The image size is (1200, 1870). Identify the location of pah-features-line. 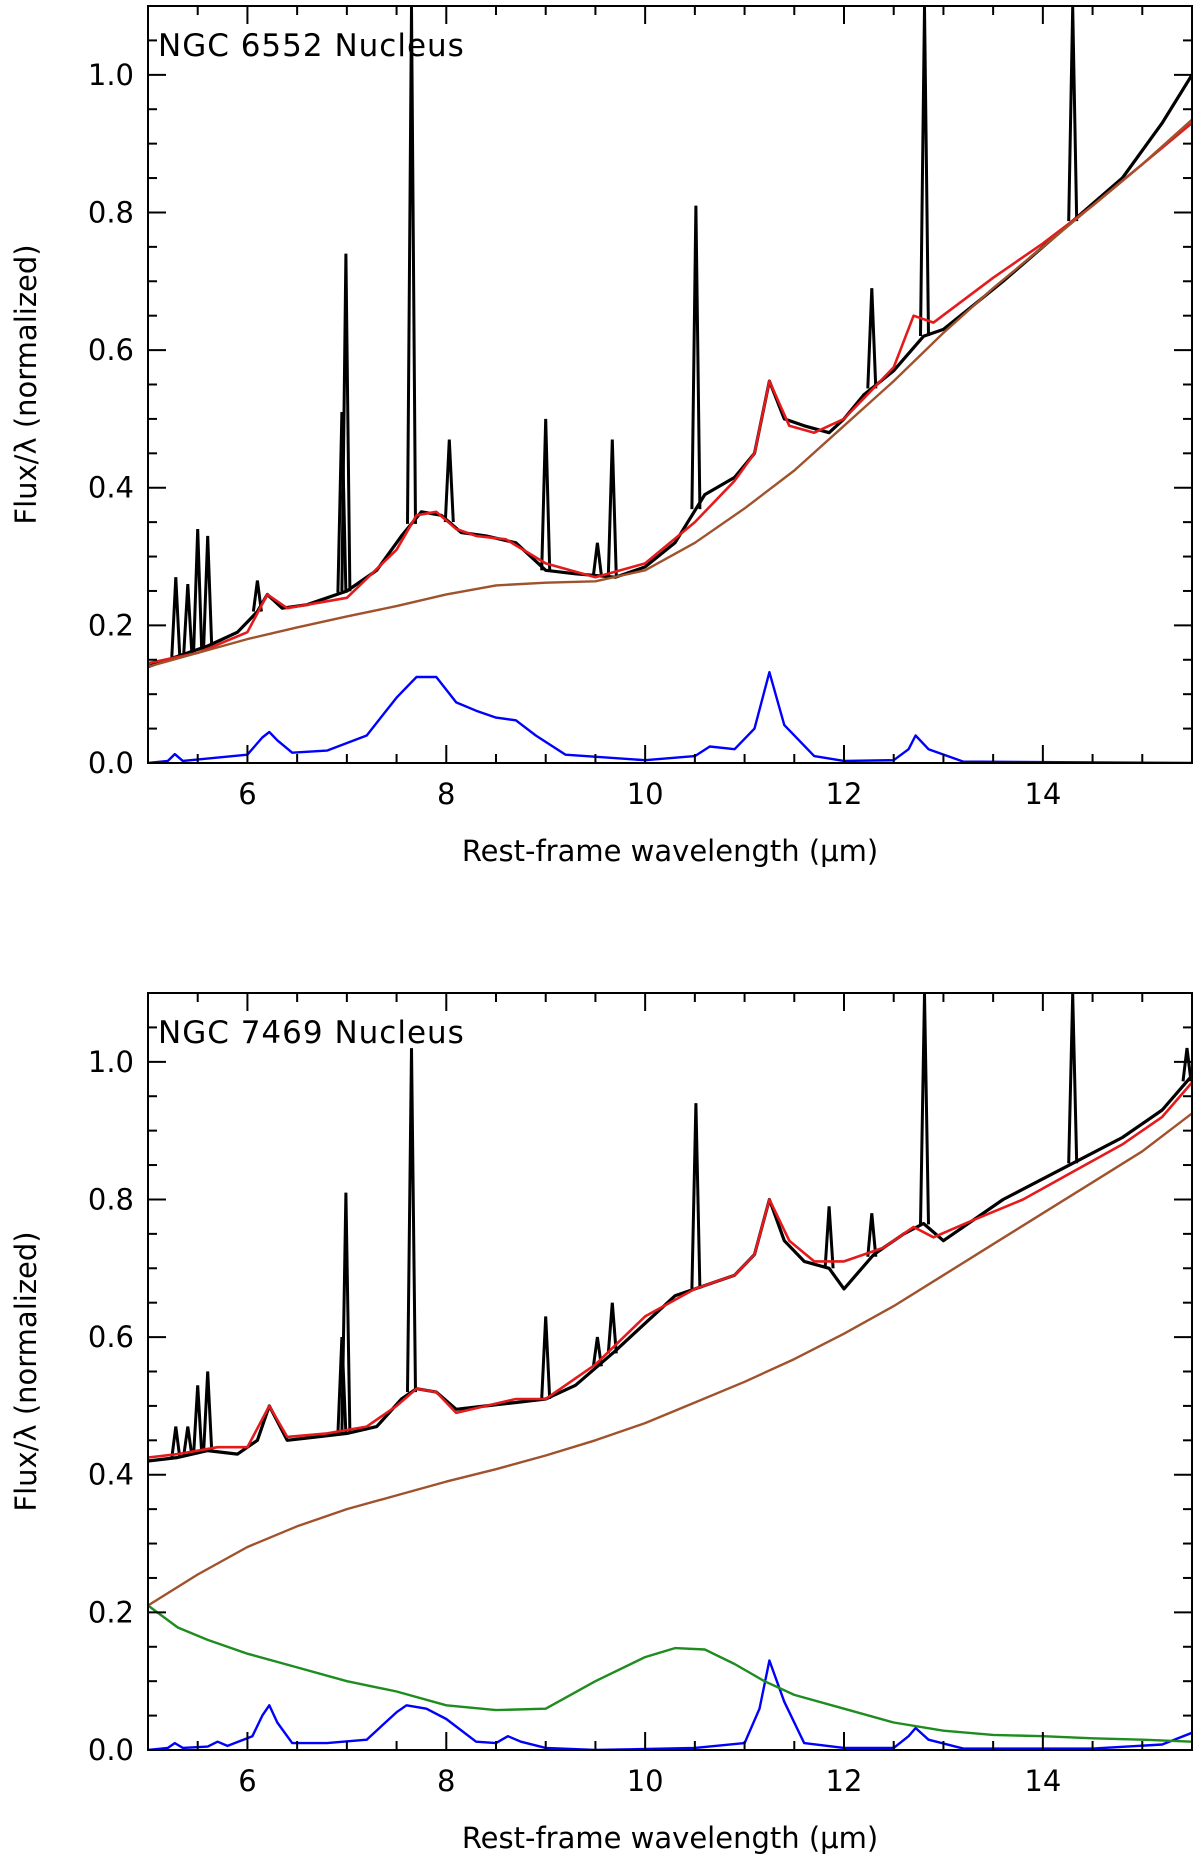
(670, 717).